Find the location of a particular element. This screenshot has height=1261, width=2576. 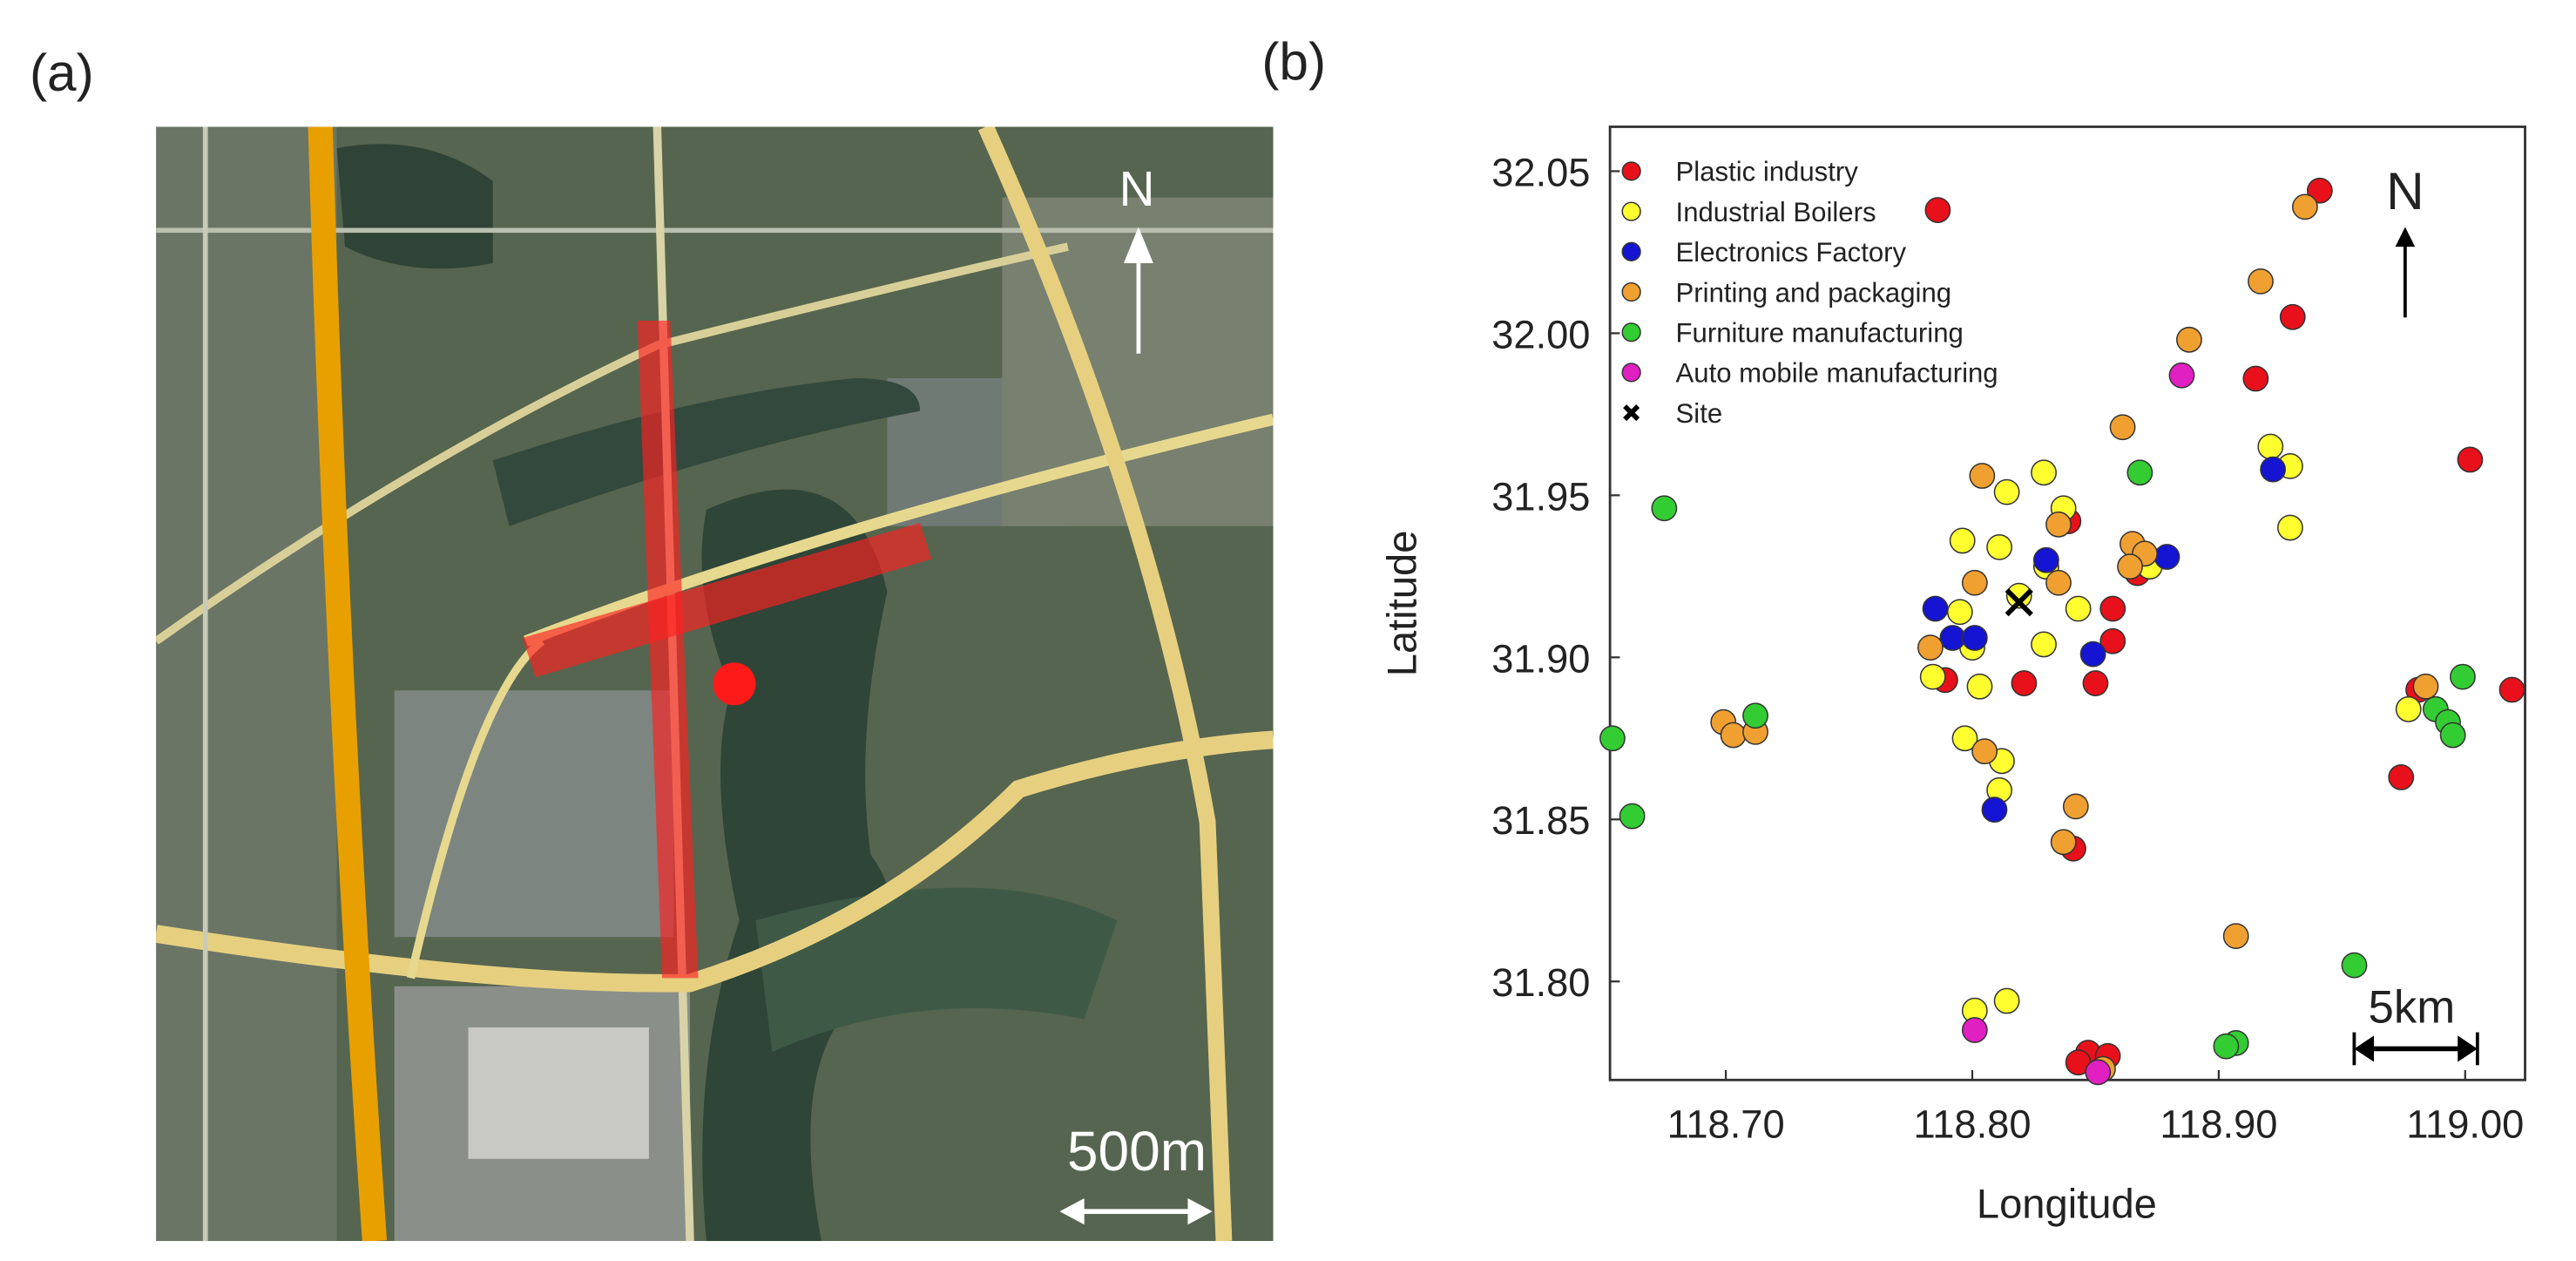

north-label: N is located at coordinates (2405, 190).